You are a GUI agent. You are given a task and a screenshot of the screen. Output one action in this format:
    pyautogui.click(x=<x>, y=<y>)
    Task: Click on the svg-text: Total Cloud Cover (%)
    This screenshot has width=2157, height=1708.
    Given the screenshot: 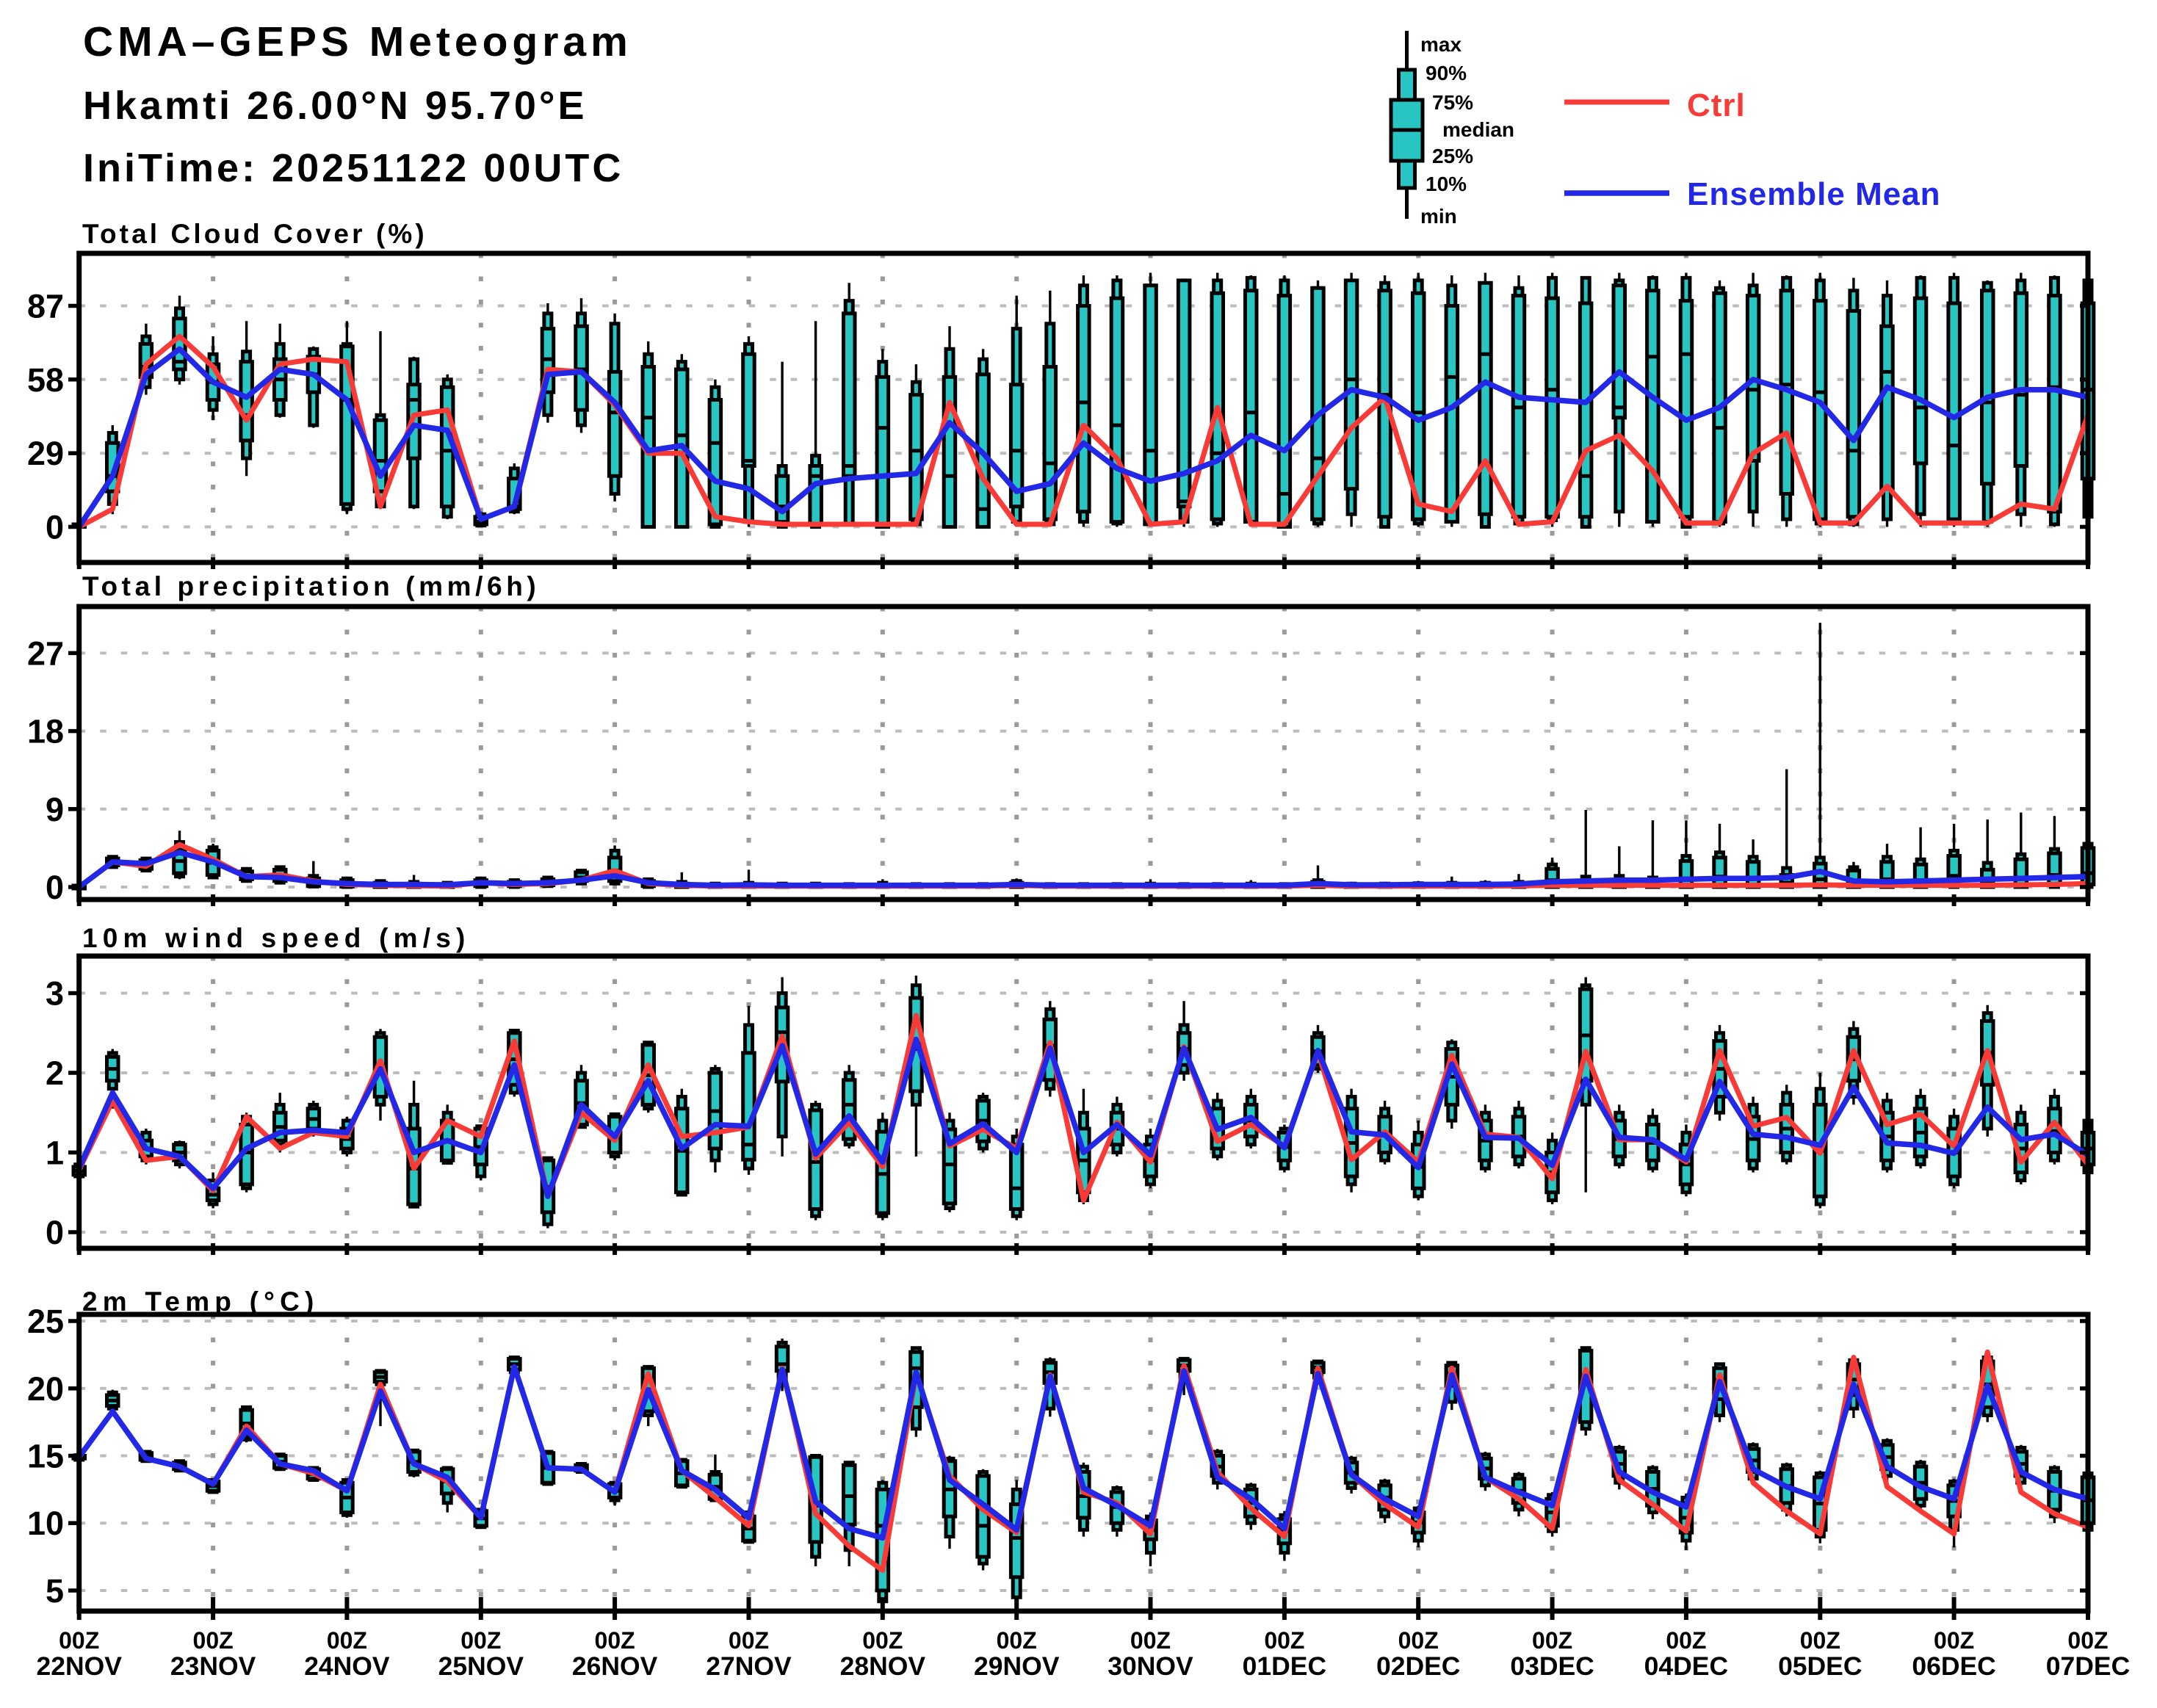 What is the action you would take?
    pyautogui.click(x=254, y=234)
    